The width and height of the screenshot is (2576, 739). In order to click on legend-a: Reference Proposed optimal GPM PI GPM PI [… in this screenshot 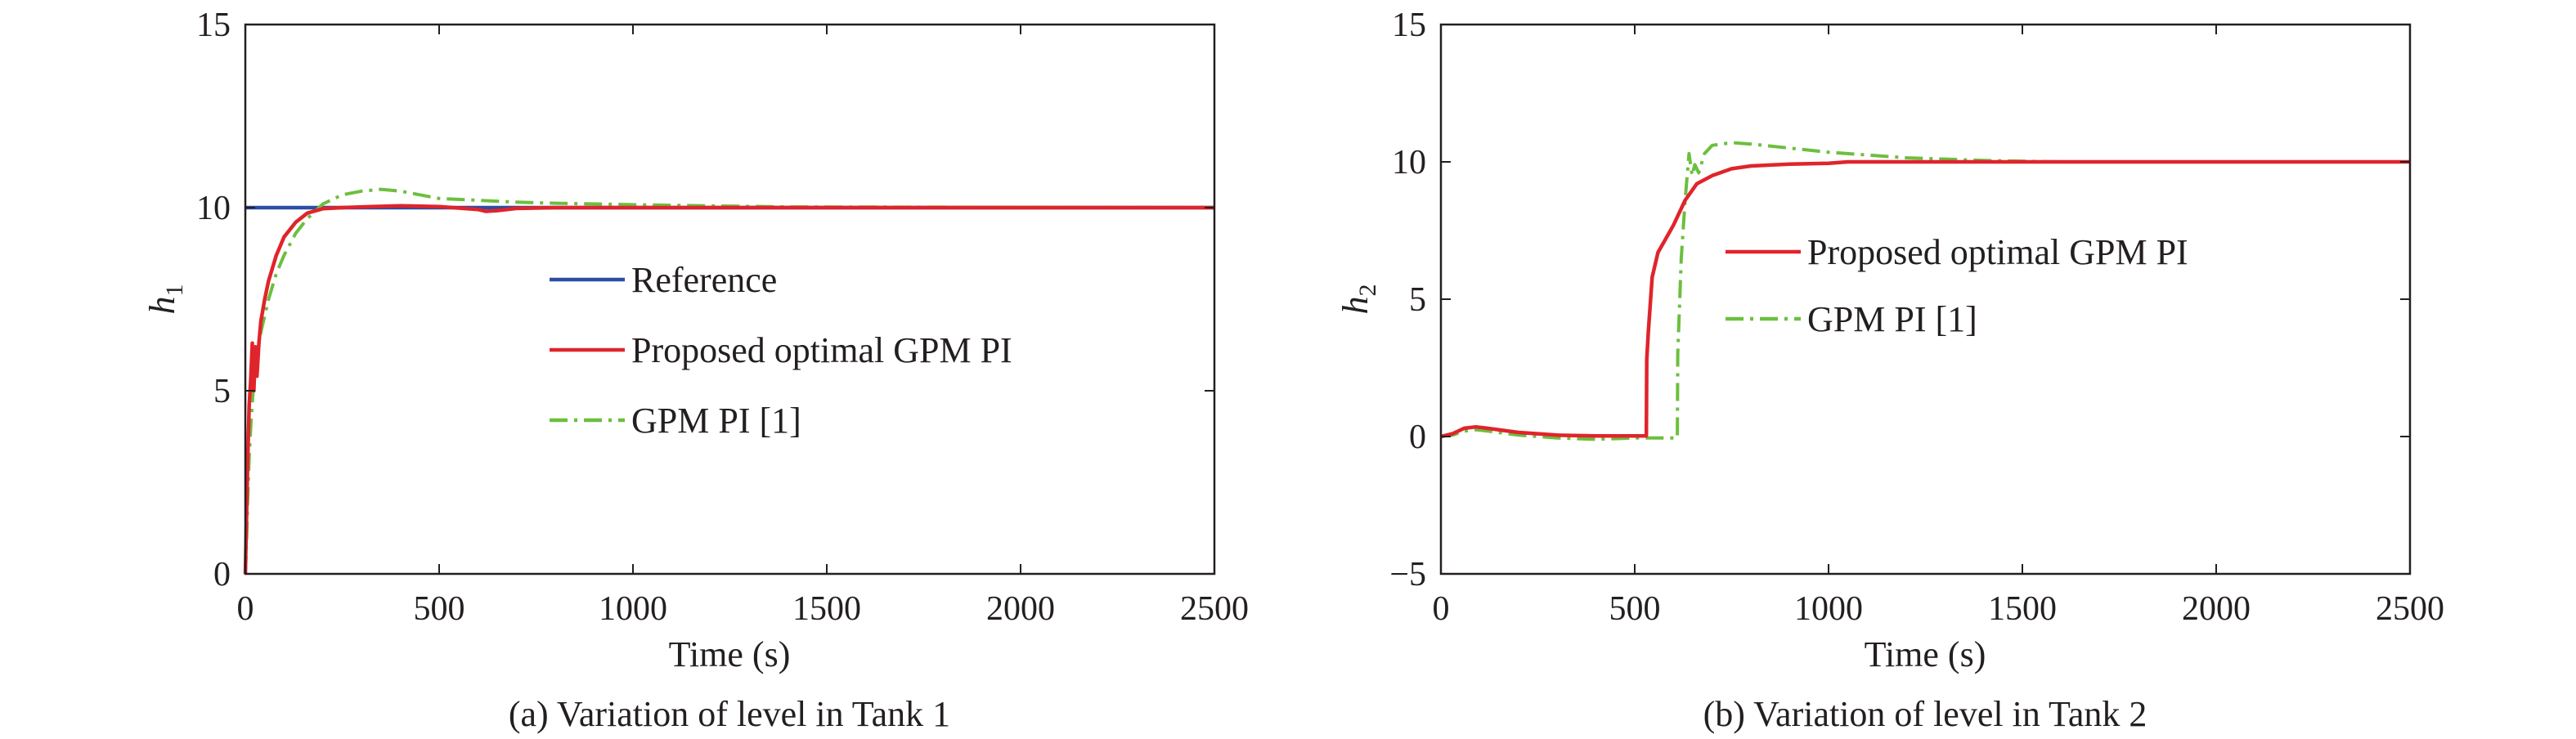, I will do `click(781, 351)`.